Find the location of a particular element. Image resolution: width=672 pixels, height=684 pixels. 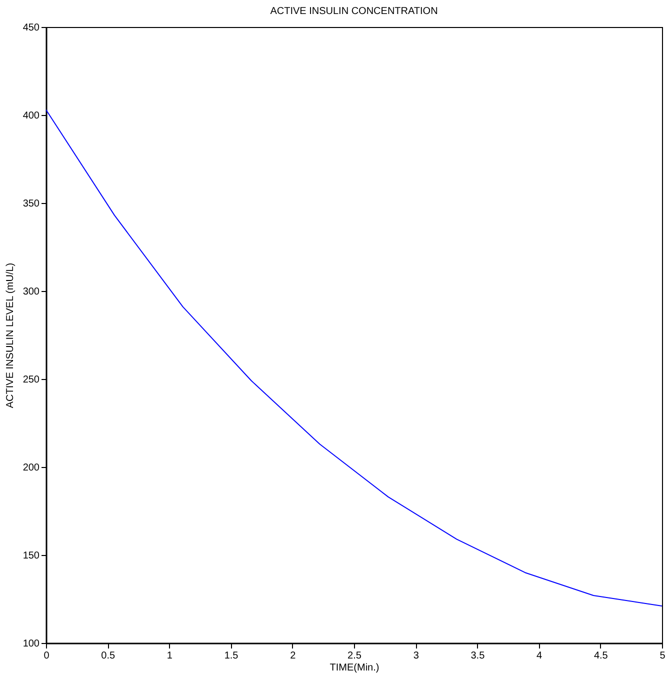

y-tick-label: 300 is located at coordinates (31, 292).